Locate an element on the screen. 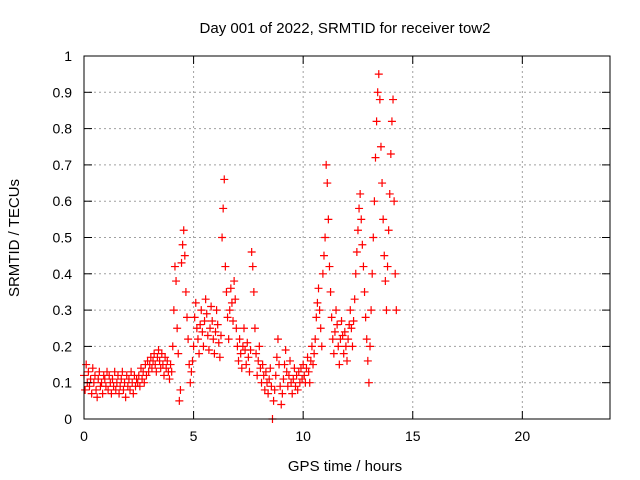 The image size is (640, 480). y-tick-label: 0.5 is located at coordinates (63, 238).